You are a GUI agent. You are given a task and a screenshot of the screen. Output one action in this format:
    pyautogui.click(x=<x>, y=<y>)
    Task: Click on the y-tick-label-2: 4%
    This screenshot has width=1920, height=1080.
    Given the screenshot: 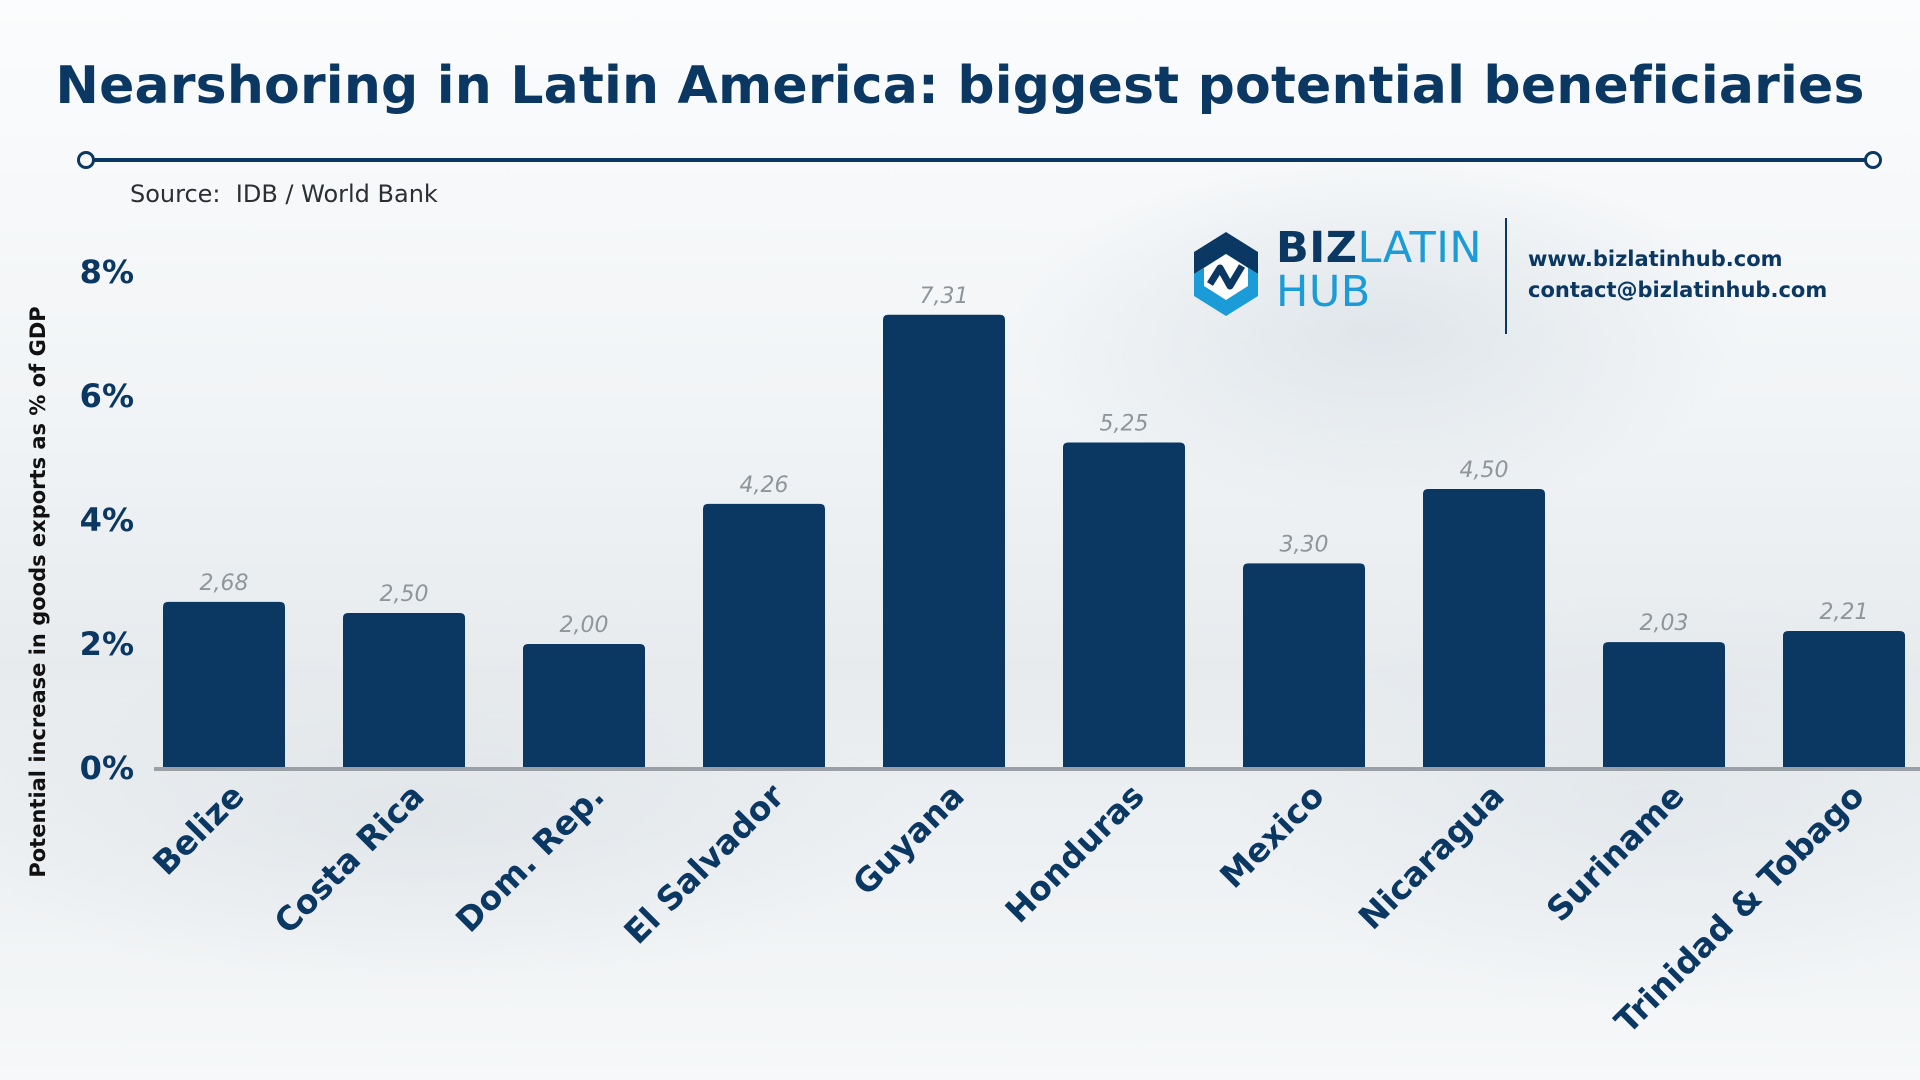 What is the action you would take?
    pyautogui.click(x=107, y=520)
    